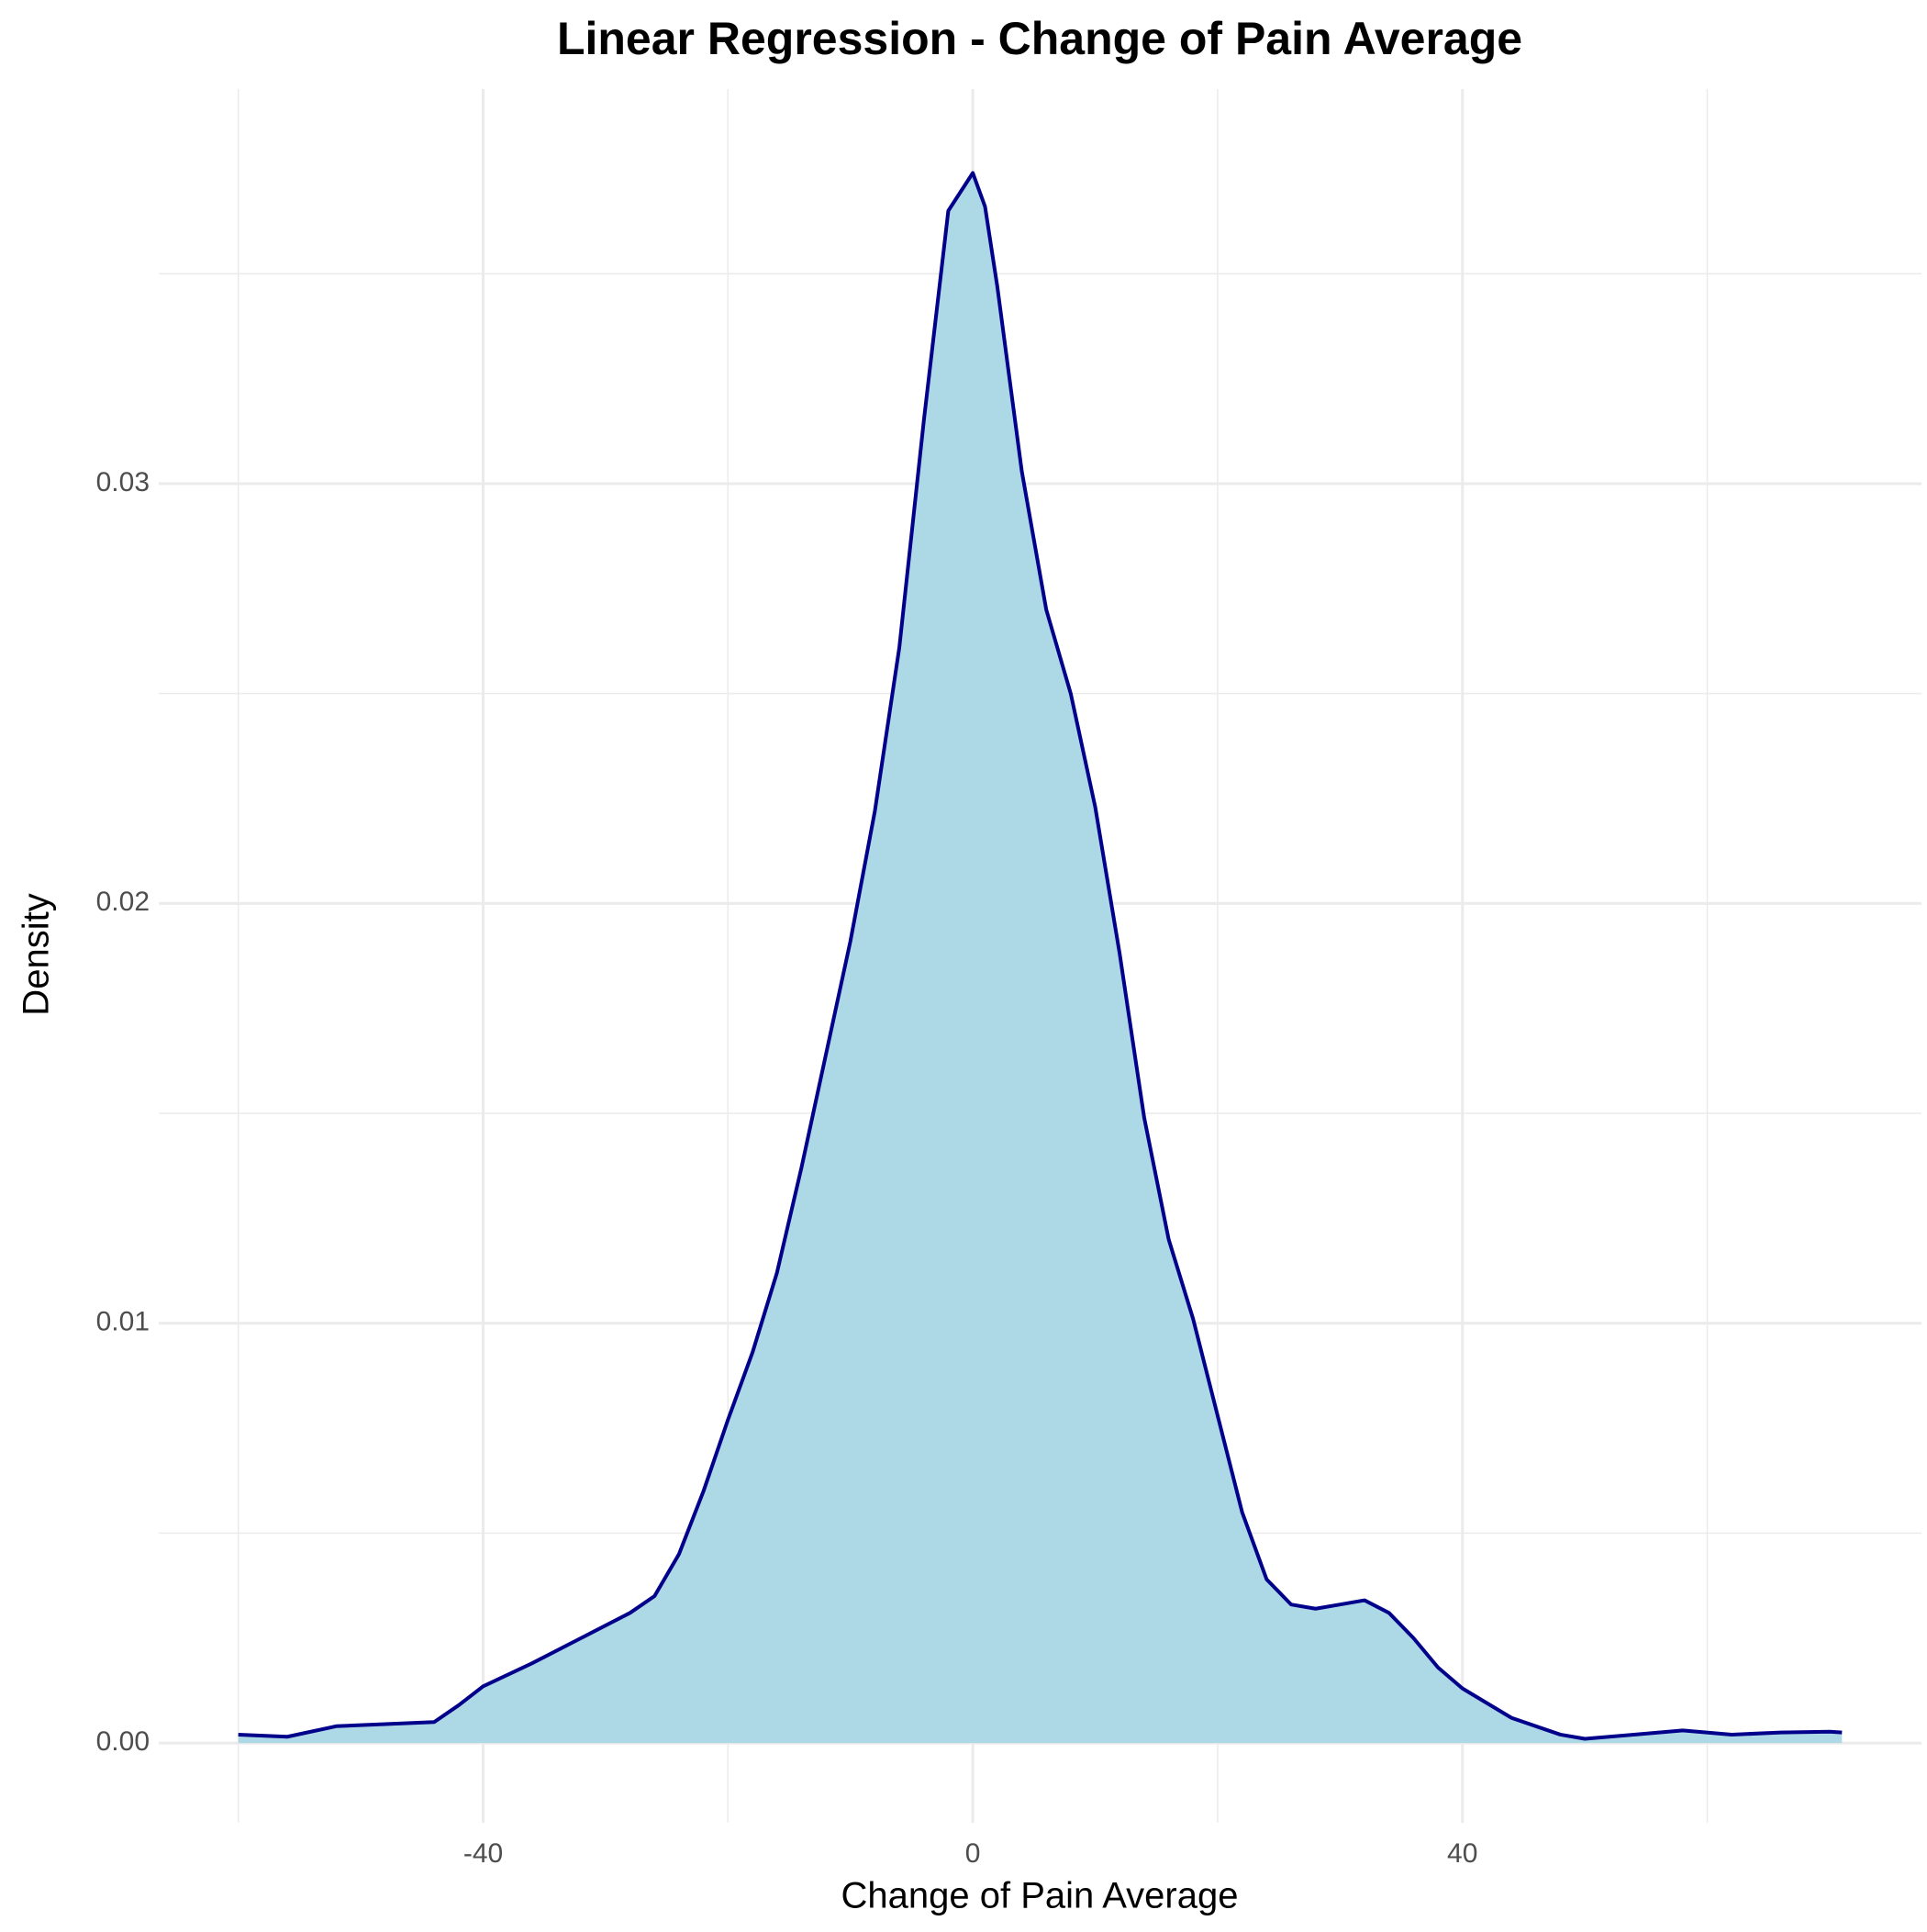 This screenshot has width=1927, height=1932. I want to click on x-tick-label: 40, so click(1462, 1853).